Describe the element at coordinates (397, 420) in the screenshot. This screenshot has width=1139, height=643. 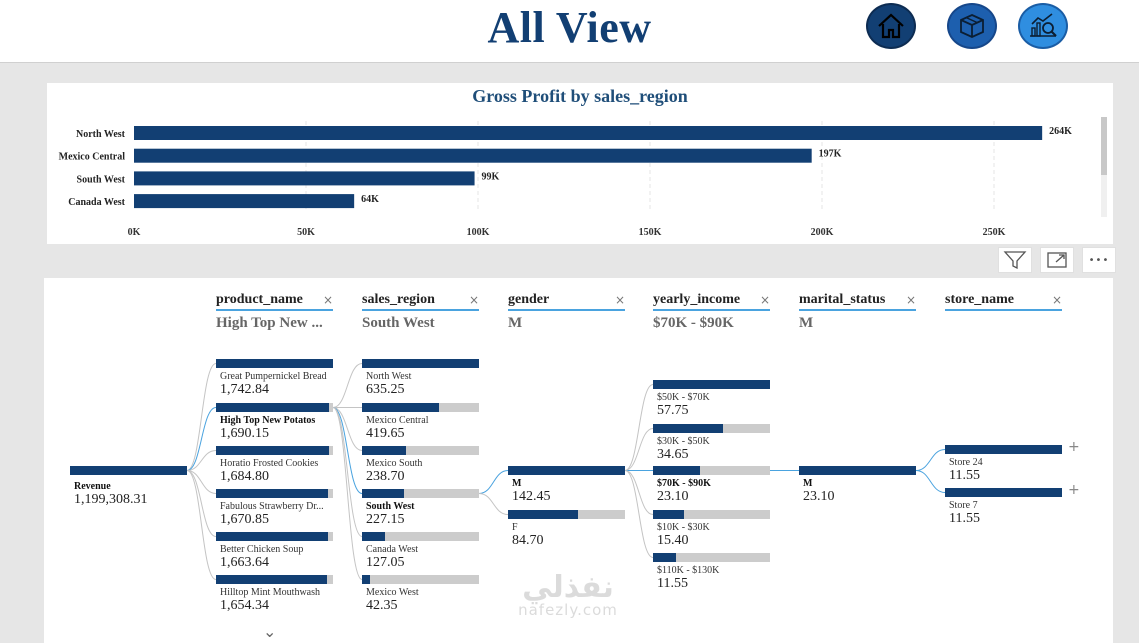
I see `node-label: Mexico Central` at that location.